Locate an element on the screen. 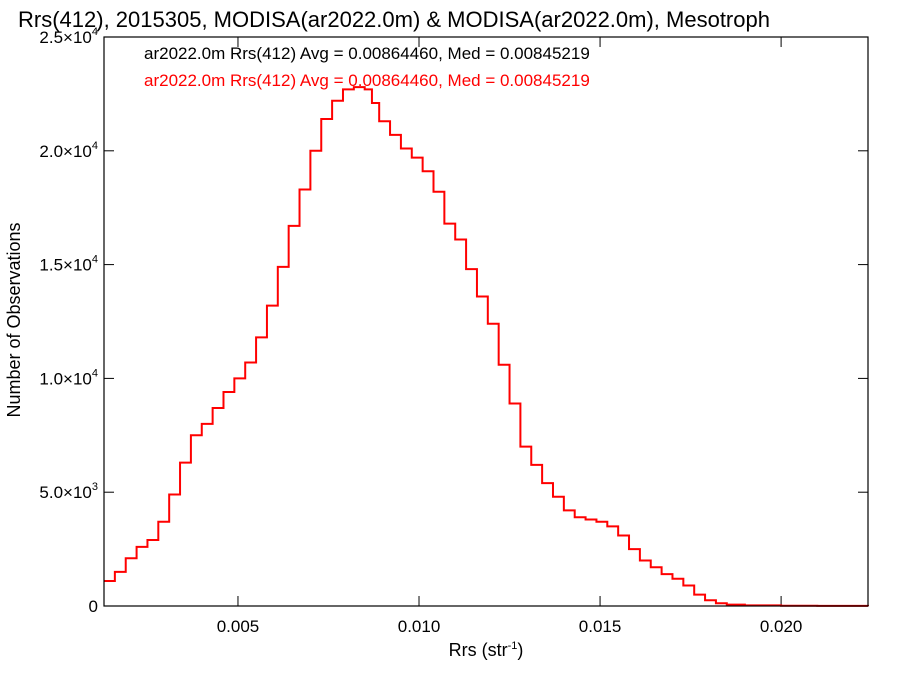  y-tick-mantissa: 0 is located at coordinates (93, 606).